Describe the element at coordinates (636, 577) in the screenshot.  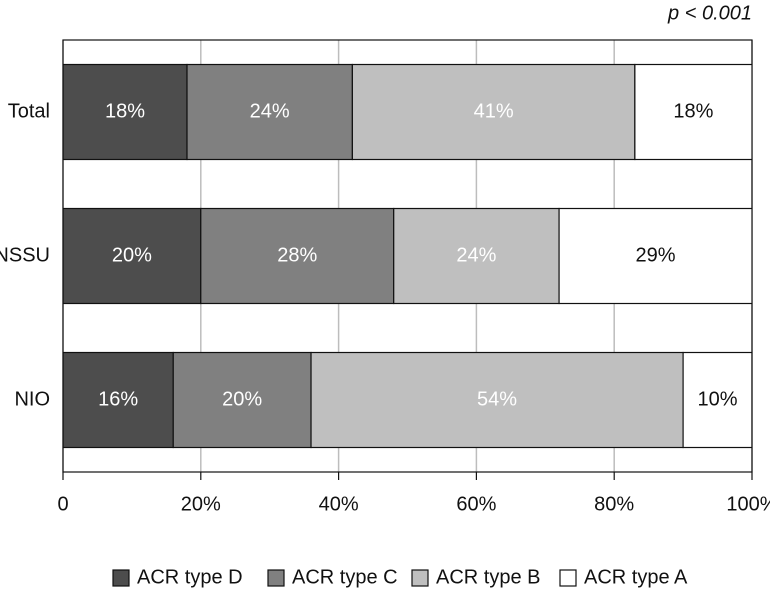
I see `legend-label: ACR type A` at that location.